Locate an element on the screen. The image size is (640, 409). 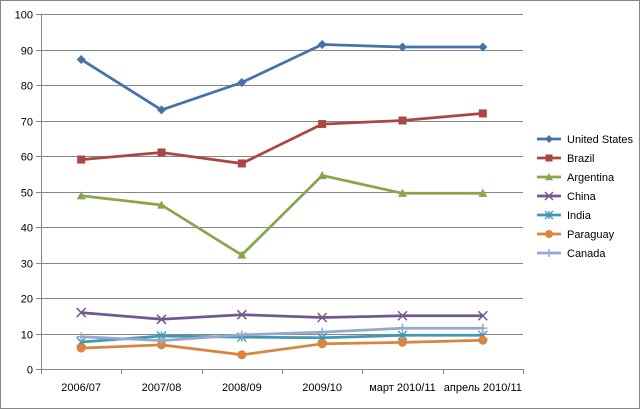
y-tick-label: 10 is located at coordinates (27, 336).